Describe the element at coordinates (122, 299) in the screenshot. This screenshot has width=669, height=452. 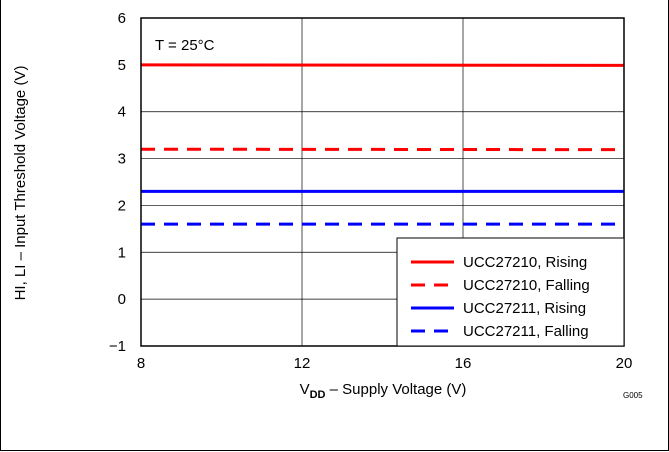
I see `y-tick-label: 0` at that location.